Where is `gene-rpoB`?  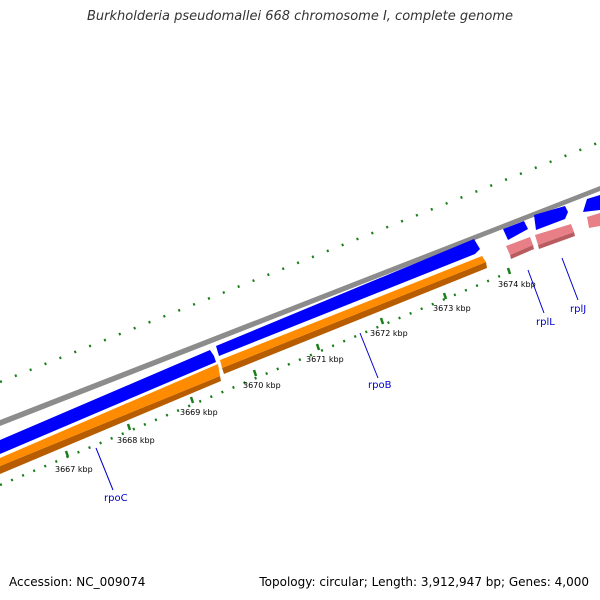
gene-rpoB is located at coordinates (353, 312).